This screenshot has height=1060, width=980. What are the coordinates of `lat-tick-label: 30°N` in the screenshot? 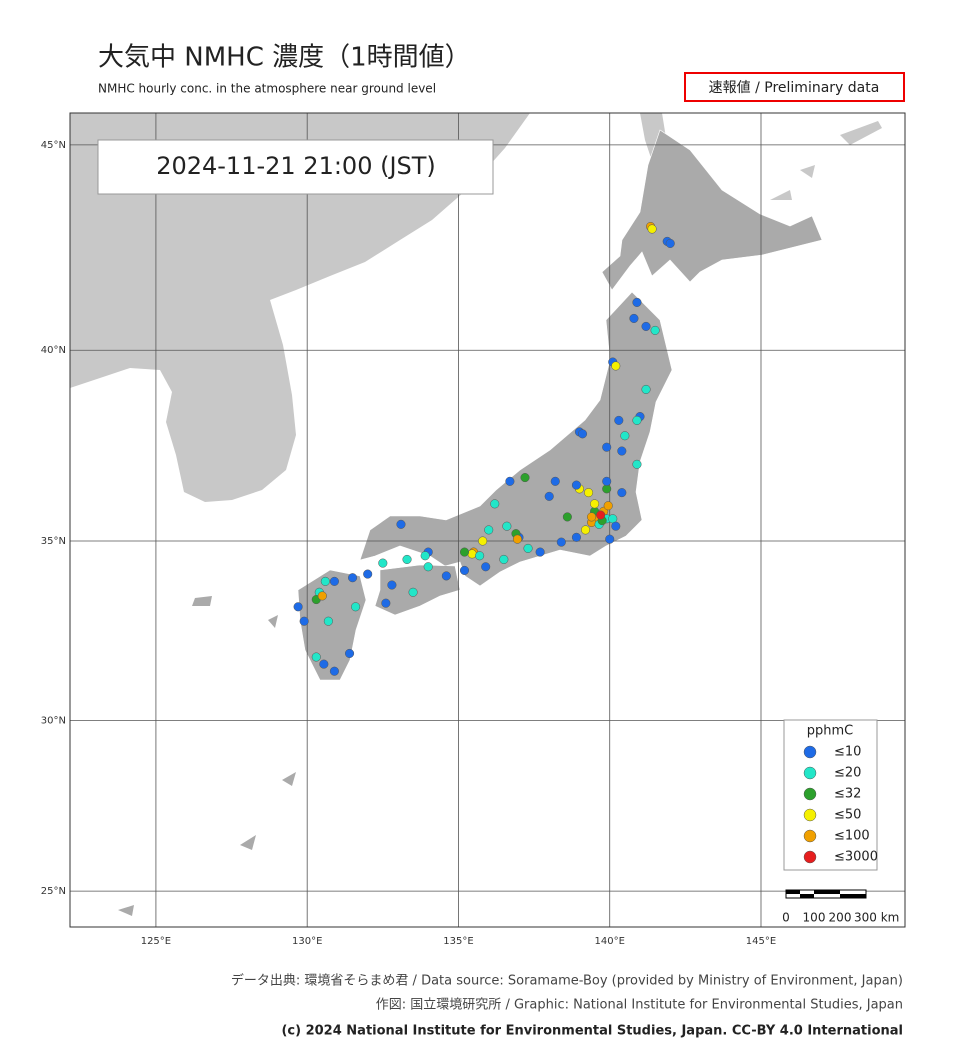 It's located at (53, 720).